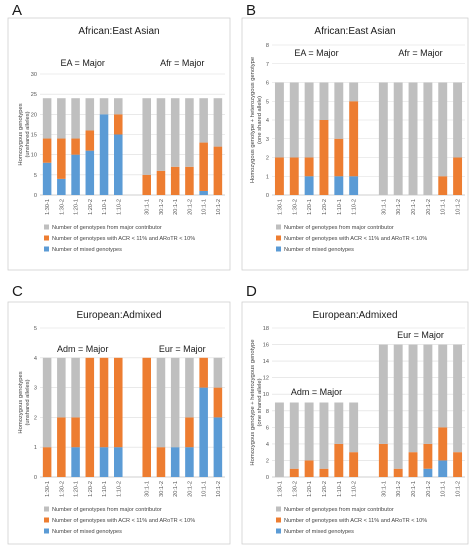  What do you see at coordinates (444, 489) in the screenshot?
I see `x-tick-label: 10:1-1` at bounding box center [444, 489].